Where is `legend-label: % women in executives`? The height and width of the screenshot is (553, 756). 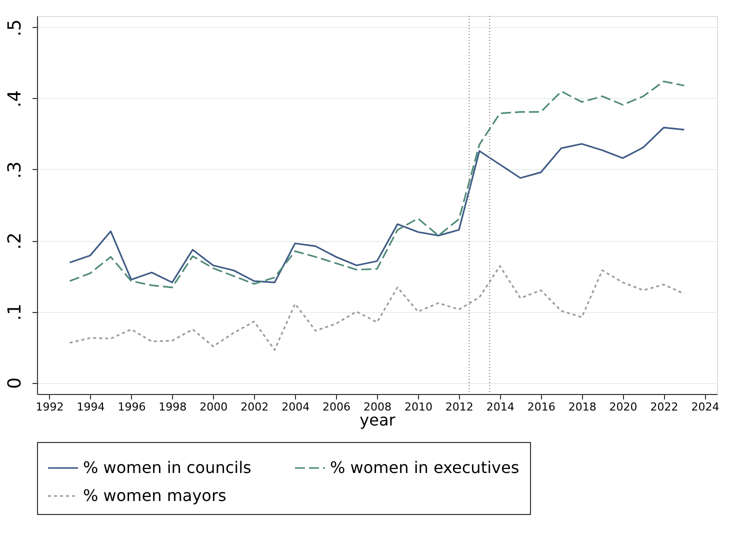 legend-label: % women in executives is located at coordinates (425, 467).